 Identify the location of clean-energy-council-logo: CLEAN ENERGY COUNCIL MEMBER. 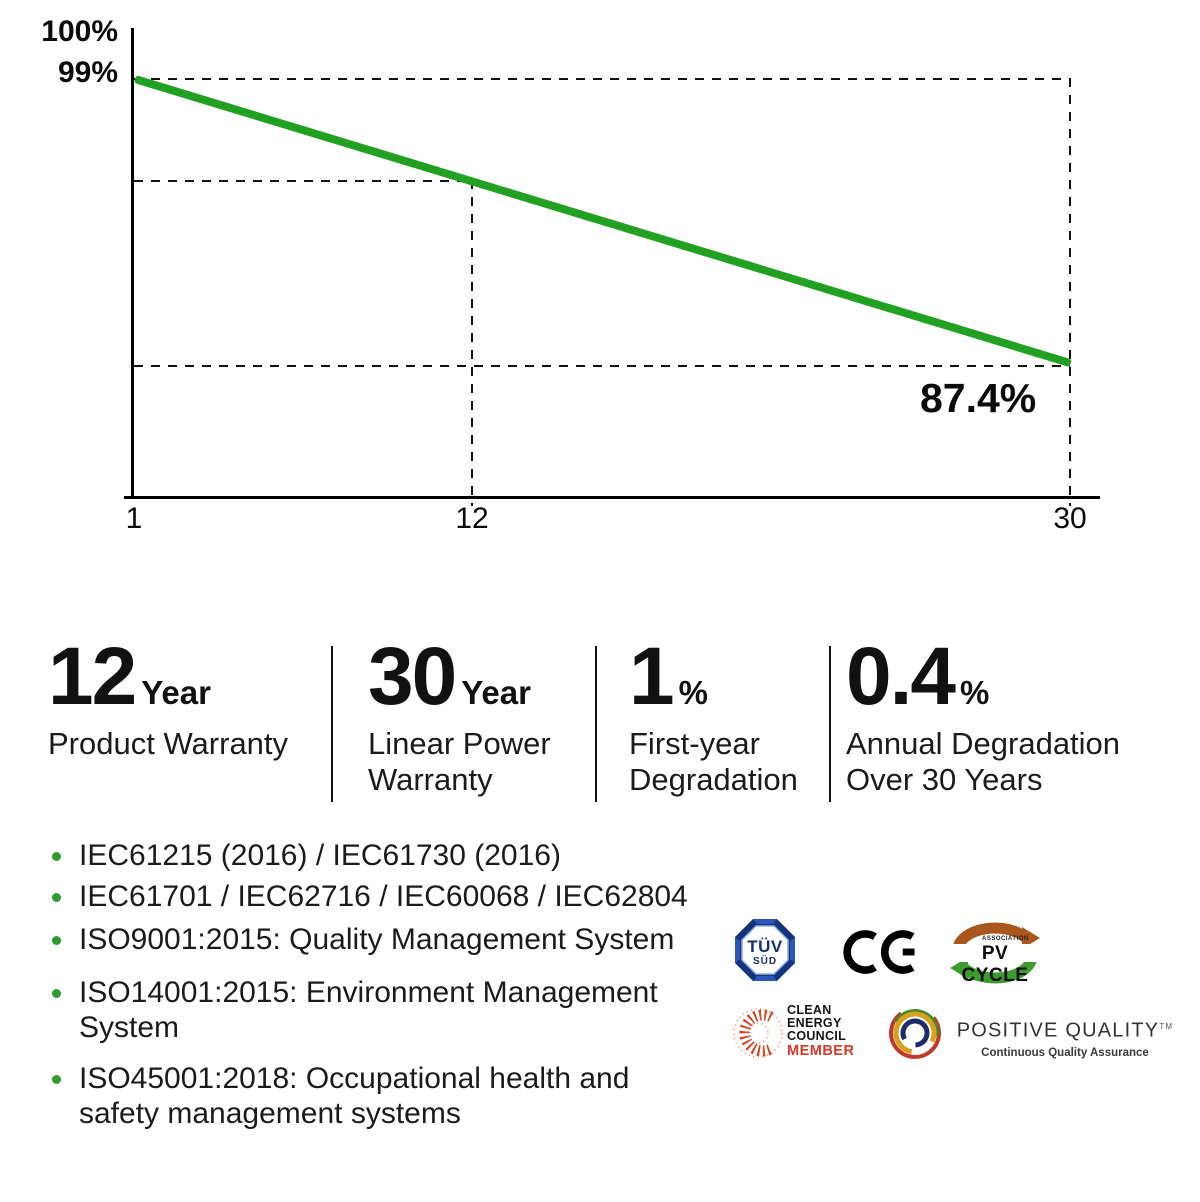
(798, 1034).